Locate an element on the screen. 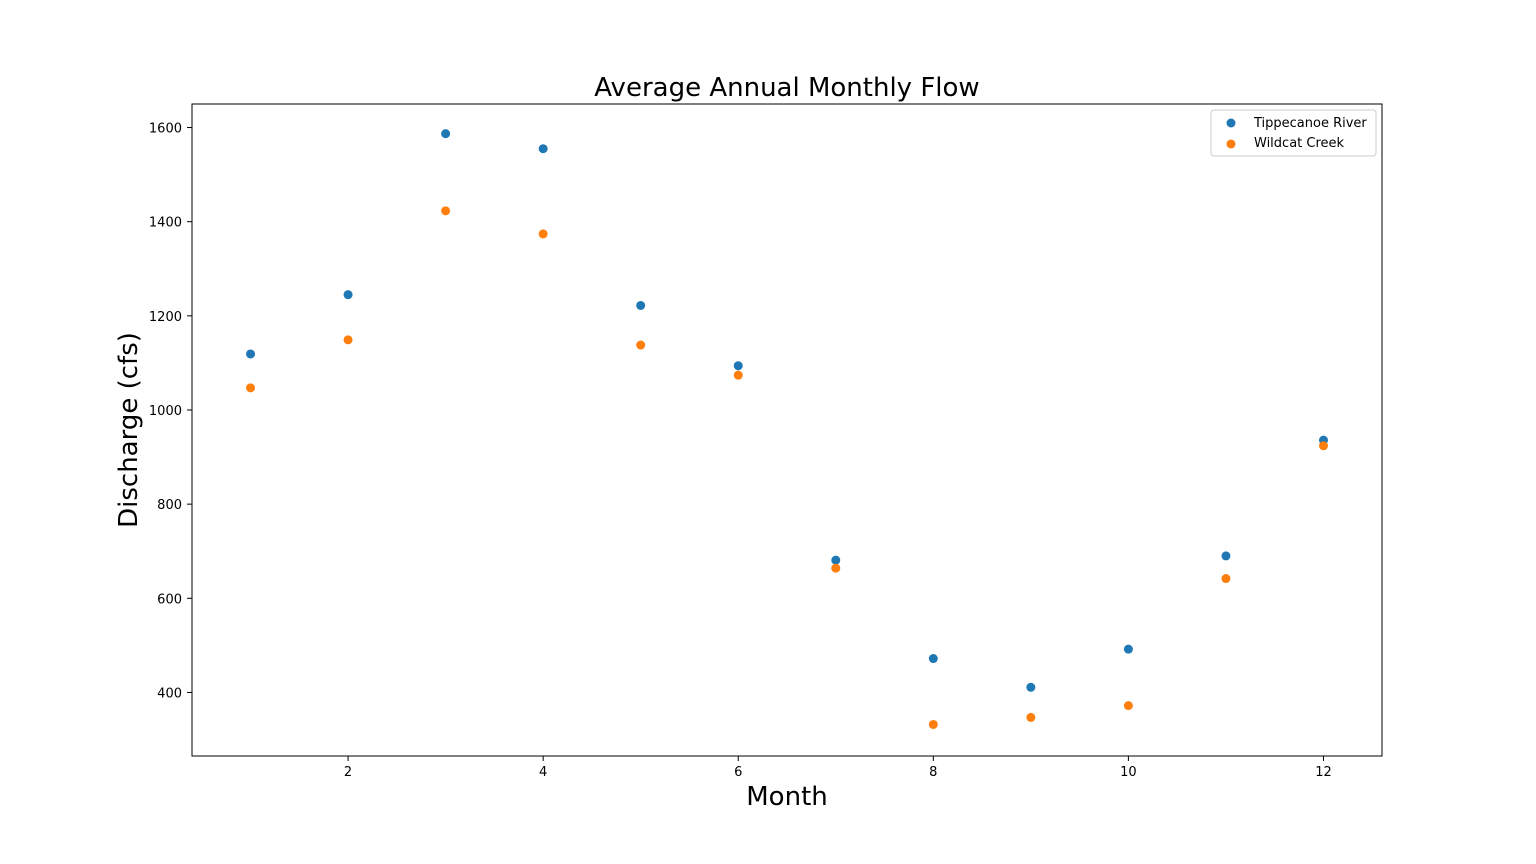  y-tick-label: 1200 is located at coordinates (165, 317).